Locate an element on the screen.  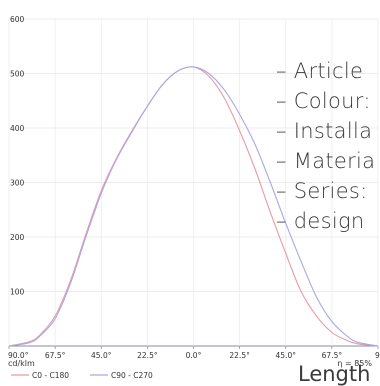
bullet-article: – Article is located at coordinates (320, 71).